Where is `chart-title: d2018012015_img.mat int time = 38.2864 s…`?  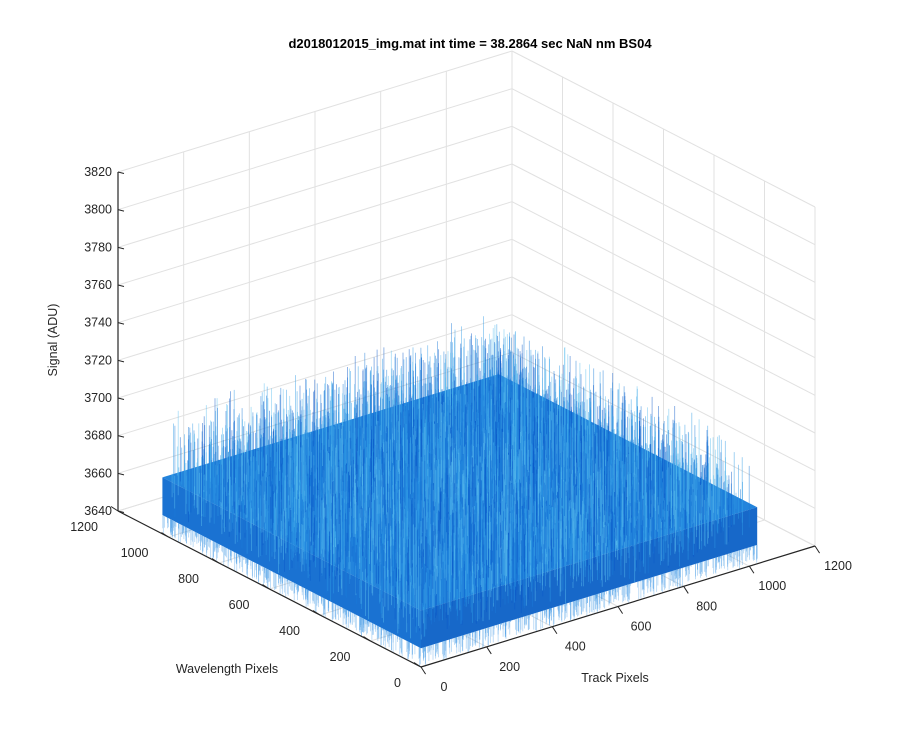 chart-title: d2018012015_img.mat int time = 38.2864 s… is located at coordinates (470, 43).